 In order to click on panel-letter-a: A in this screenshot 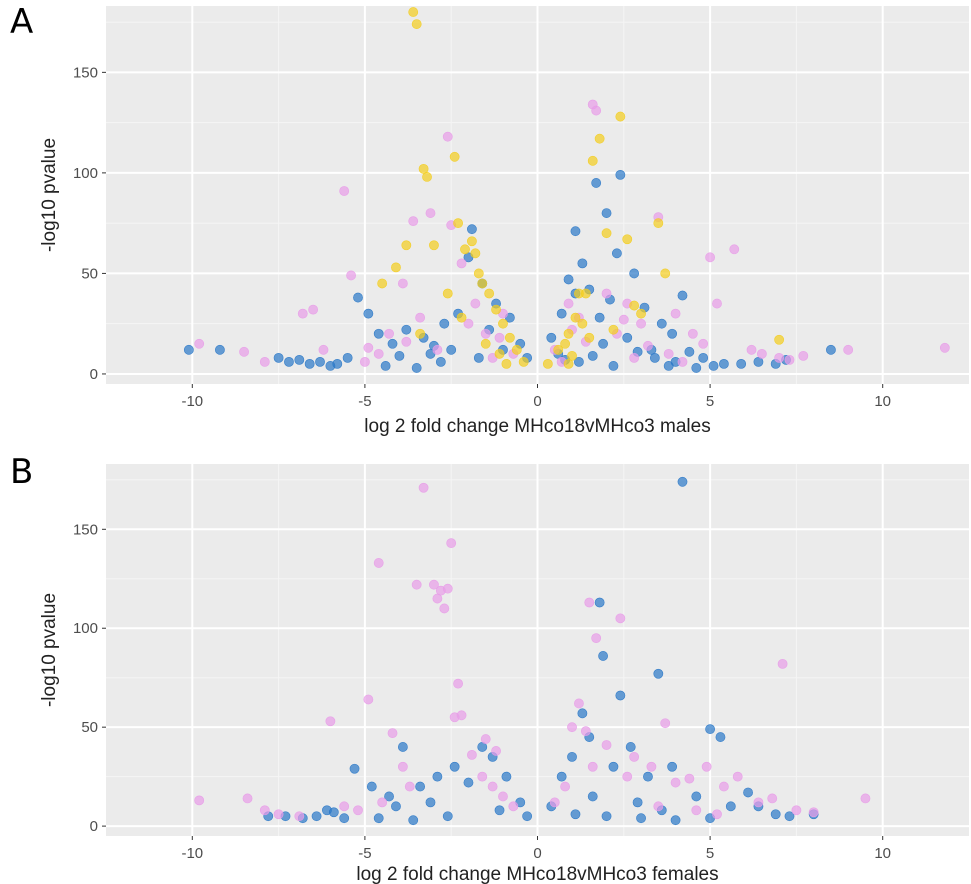, I will do `click(22, 22)`.